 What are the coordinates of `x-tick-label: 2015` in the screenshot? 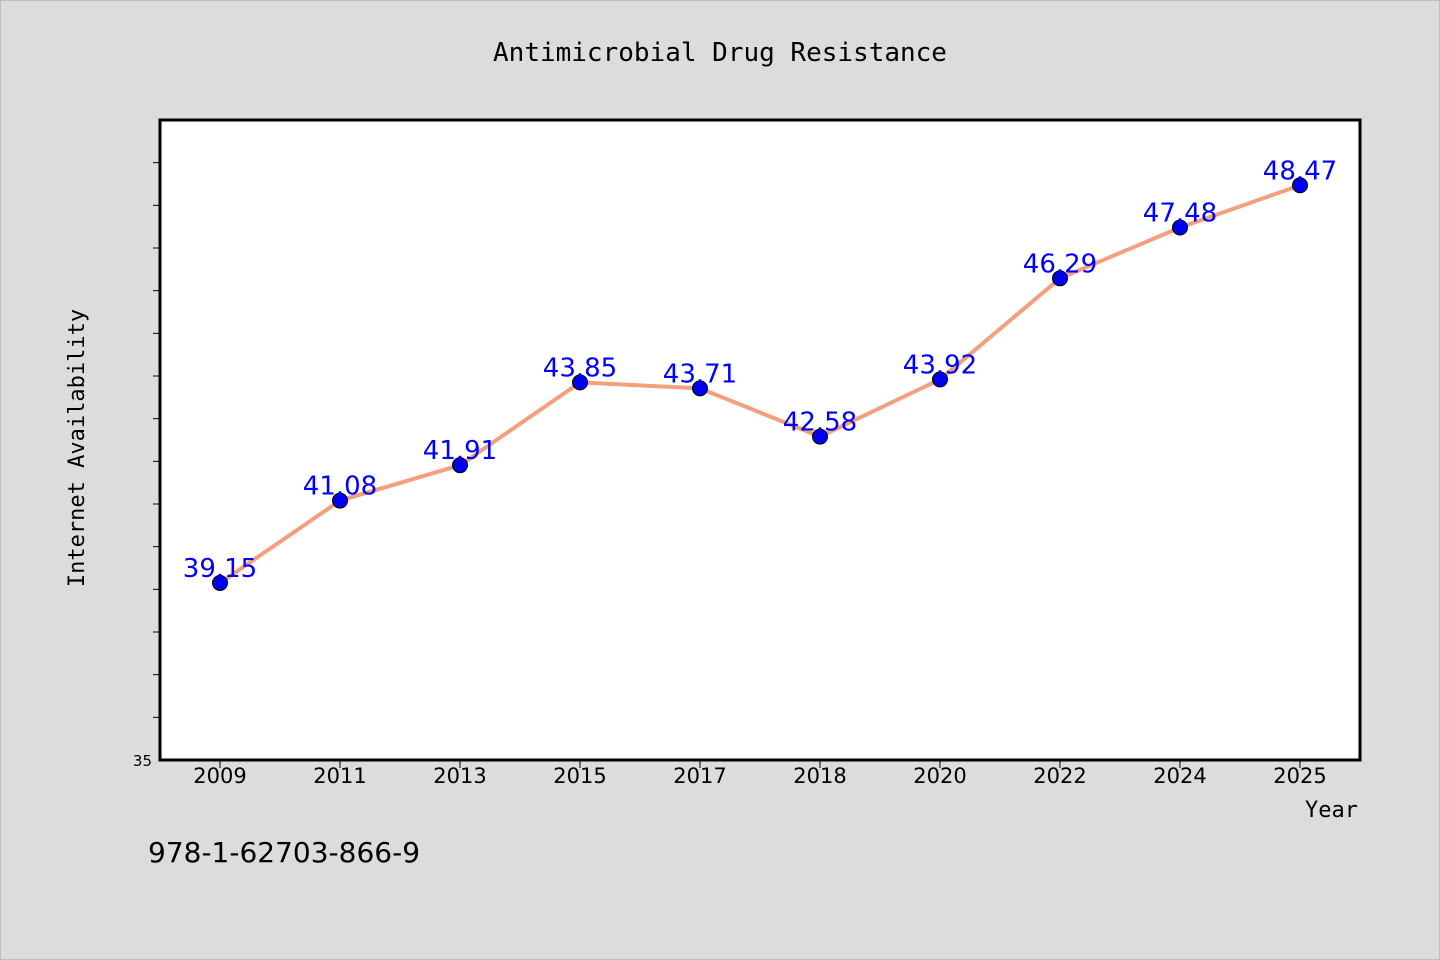 It's located at (579, 776).